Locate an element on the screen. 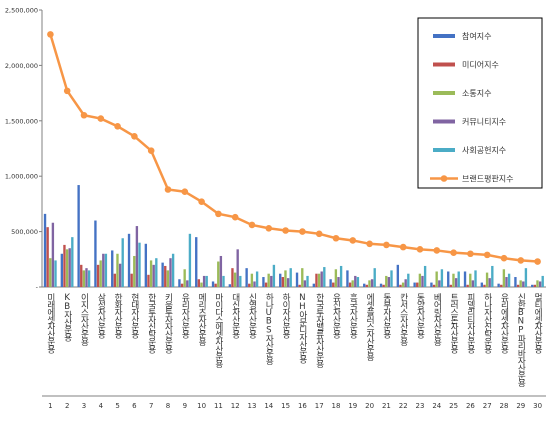 The image size is (550, 427). x-category-label: 동양자산운용 is located at coordinates (420, 316).